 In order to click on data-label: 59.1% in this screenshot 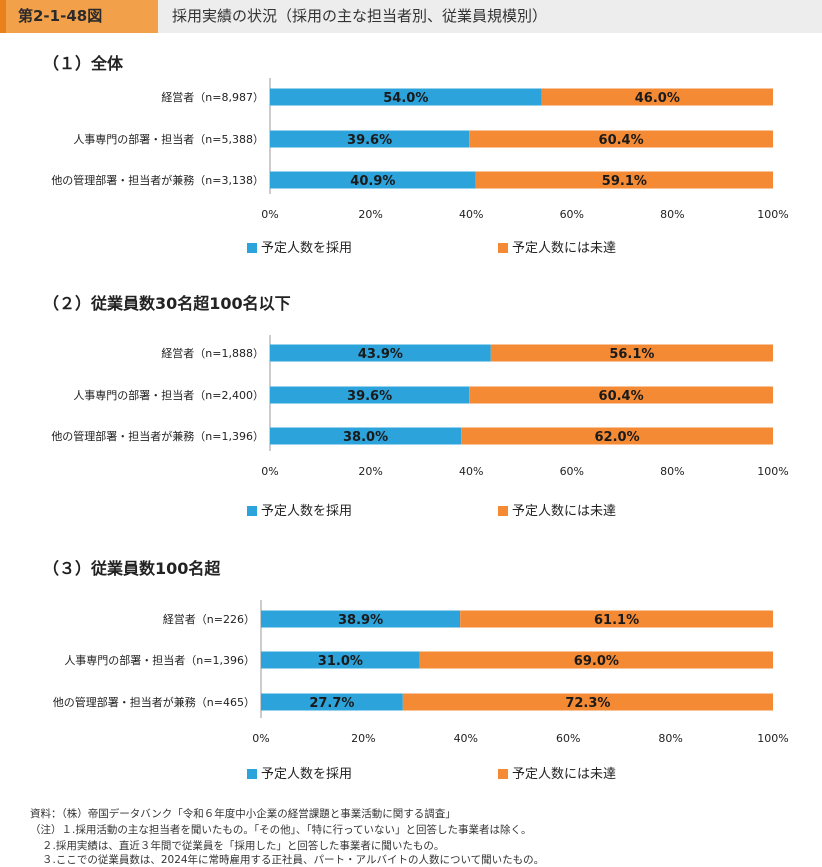, I will do `click(624, 181)`.